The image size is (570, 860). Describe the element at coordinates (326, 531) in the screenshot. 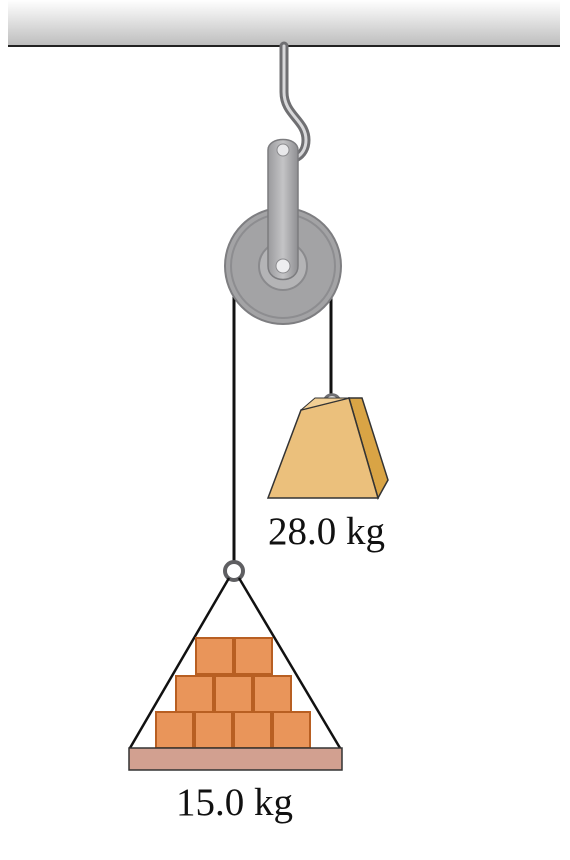

I see `hanging-weight-label: 28.0 kg` at that location.